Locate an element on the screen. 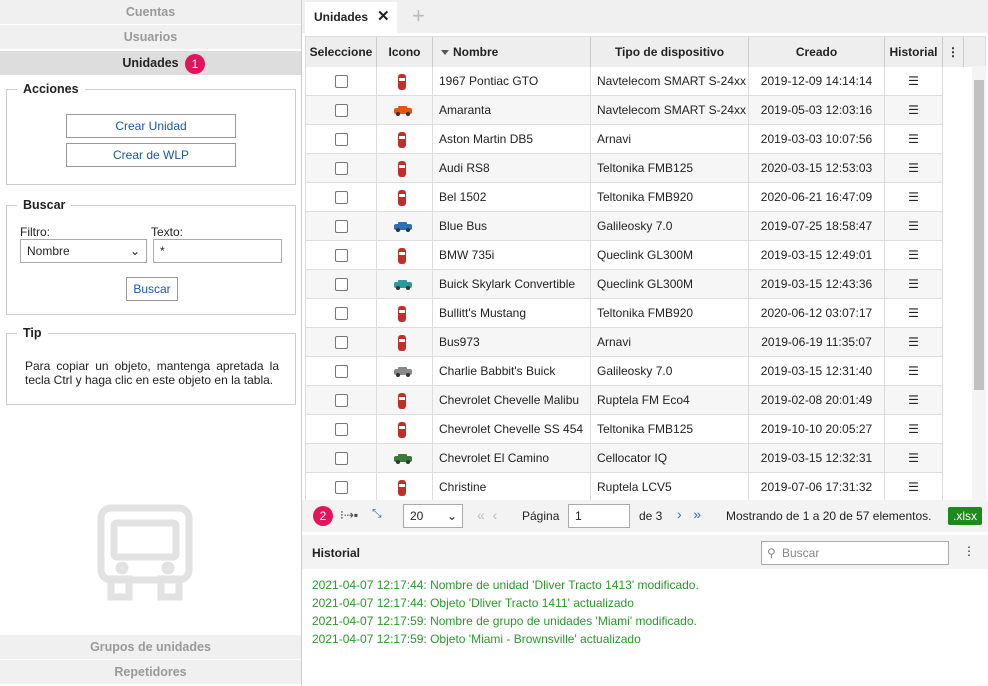  device-type: Galileosky 7.0 is located at coordinates (670, 226).